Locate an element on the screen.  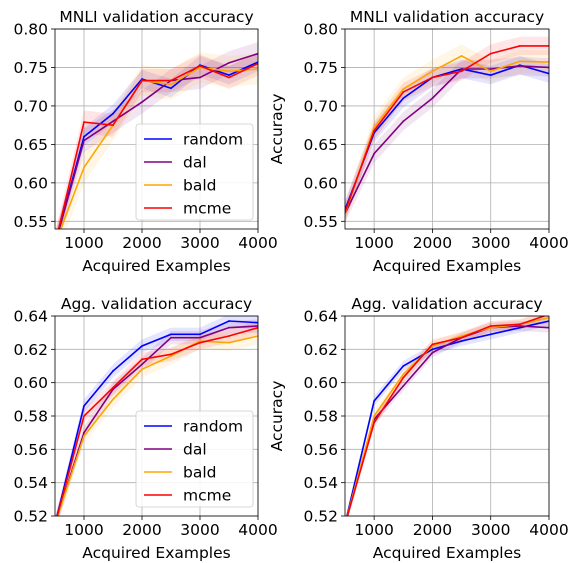
y-axis-label: Accuracy is located at coordinates (277, 129).